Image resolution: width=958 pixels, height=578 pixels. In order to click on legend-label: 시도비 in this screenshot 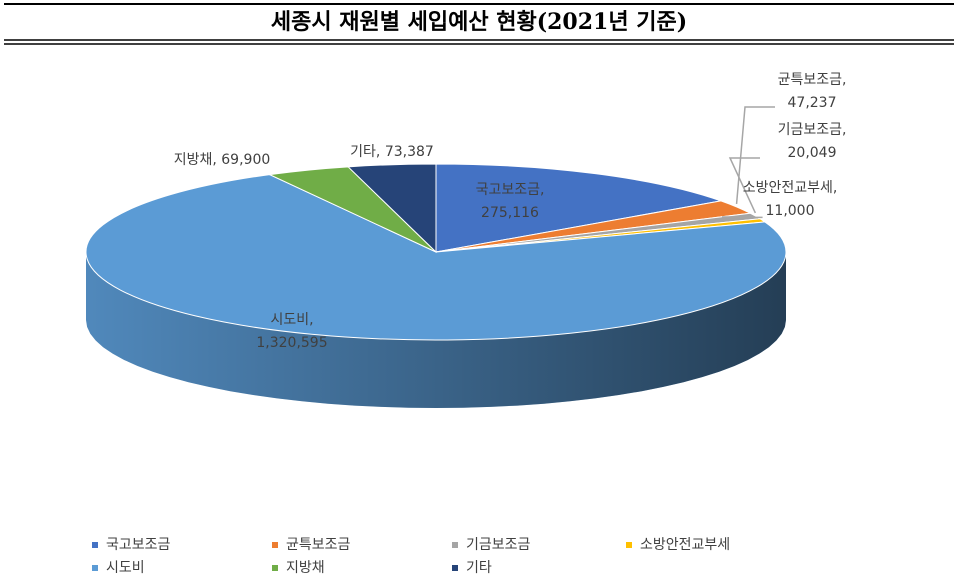, I will do `click(125, 568)`.